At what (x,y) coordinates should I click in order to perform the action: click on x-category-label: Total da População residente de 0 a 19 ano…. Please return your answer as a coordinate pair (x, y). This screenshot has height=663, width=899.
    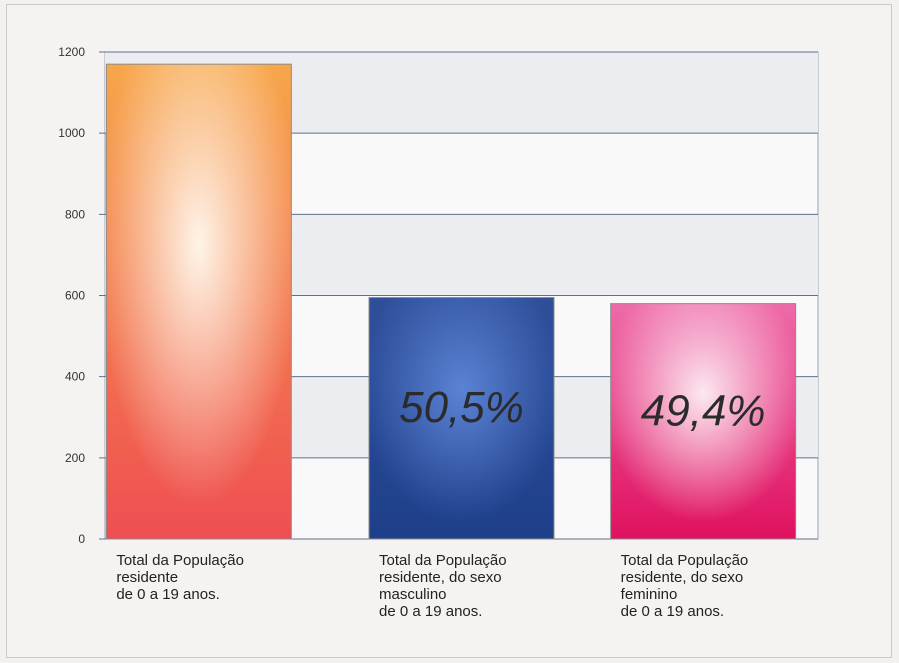
    Looking at the image, I should click on (180, 577).